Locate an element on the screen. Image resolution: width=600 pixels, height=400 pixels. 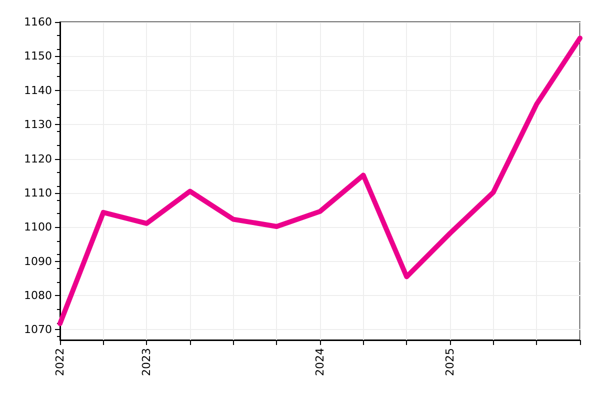
y-tick-label: 1080 is located at coordinates (38, 295).